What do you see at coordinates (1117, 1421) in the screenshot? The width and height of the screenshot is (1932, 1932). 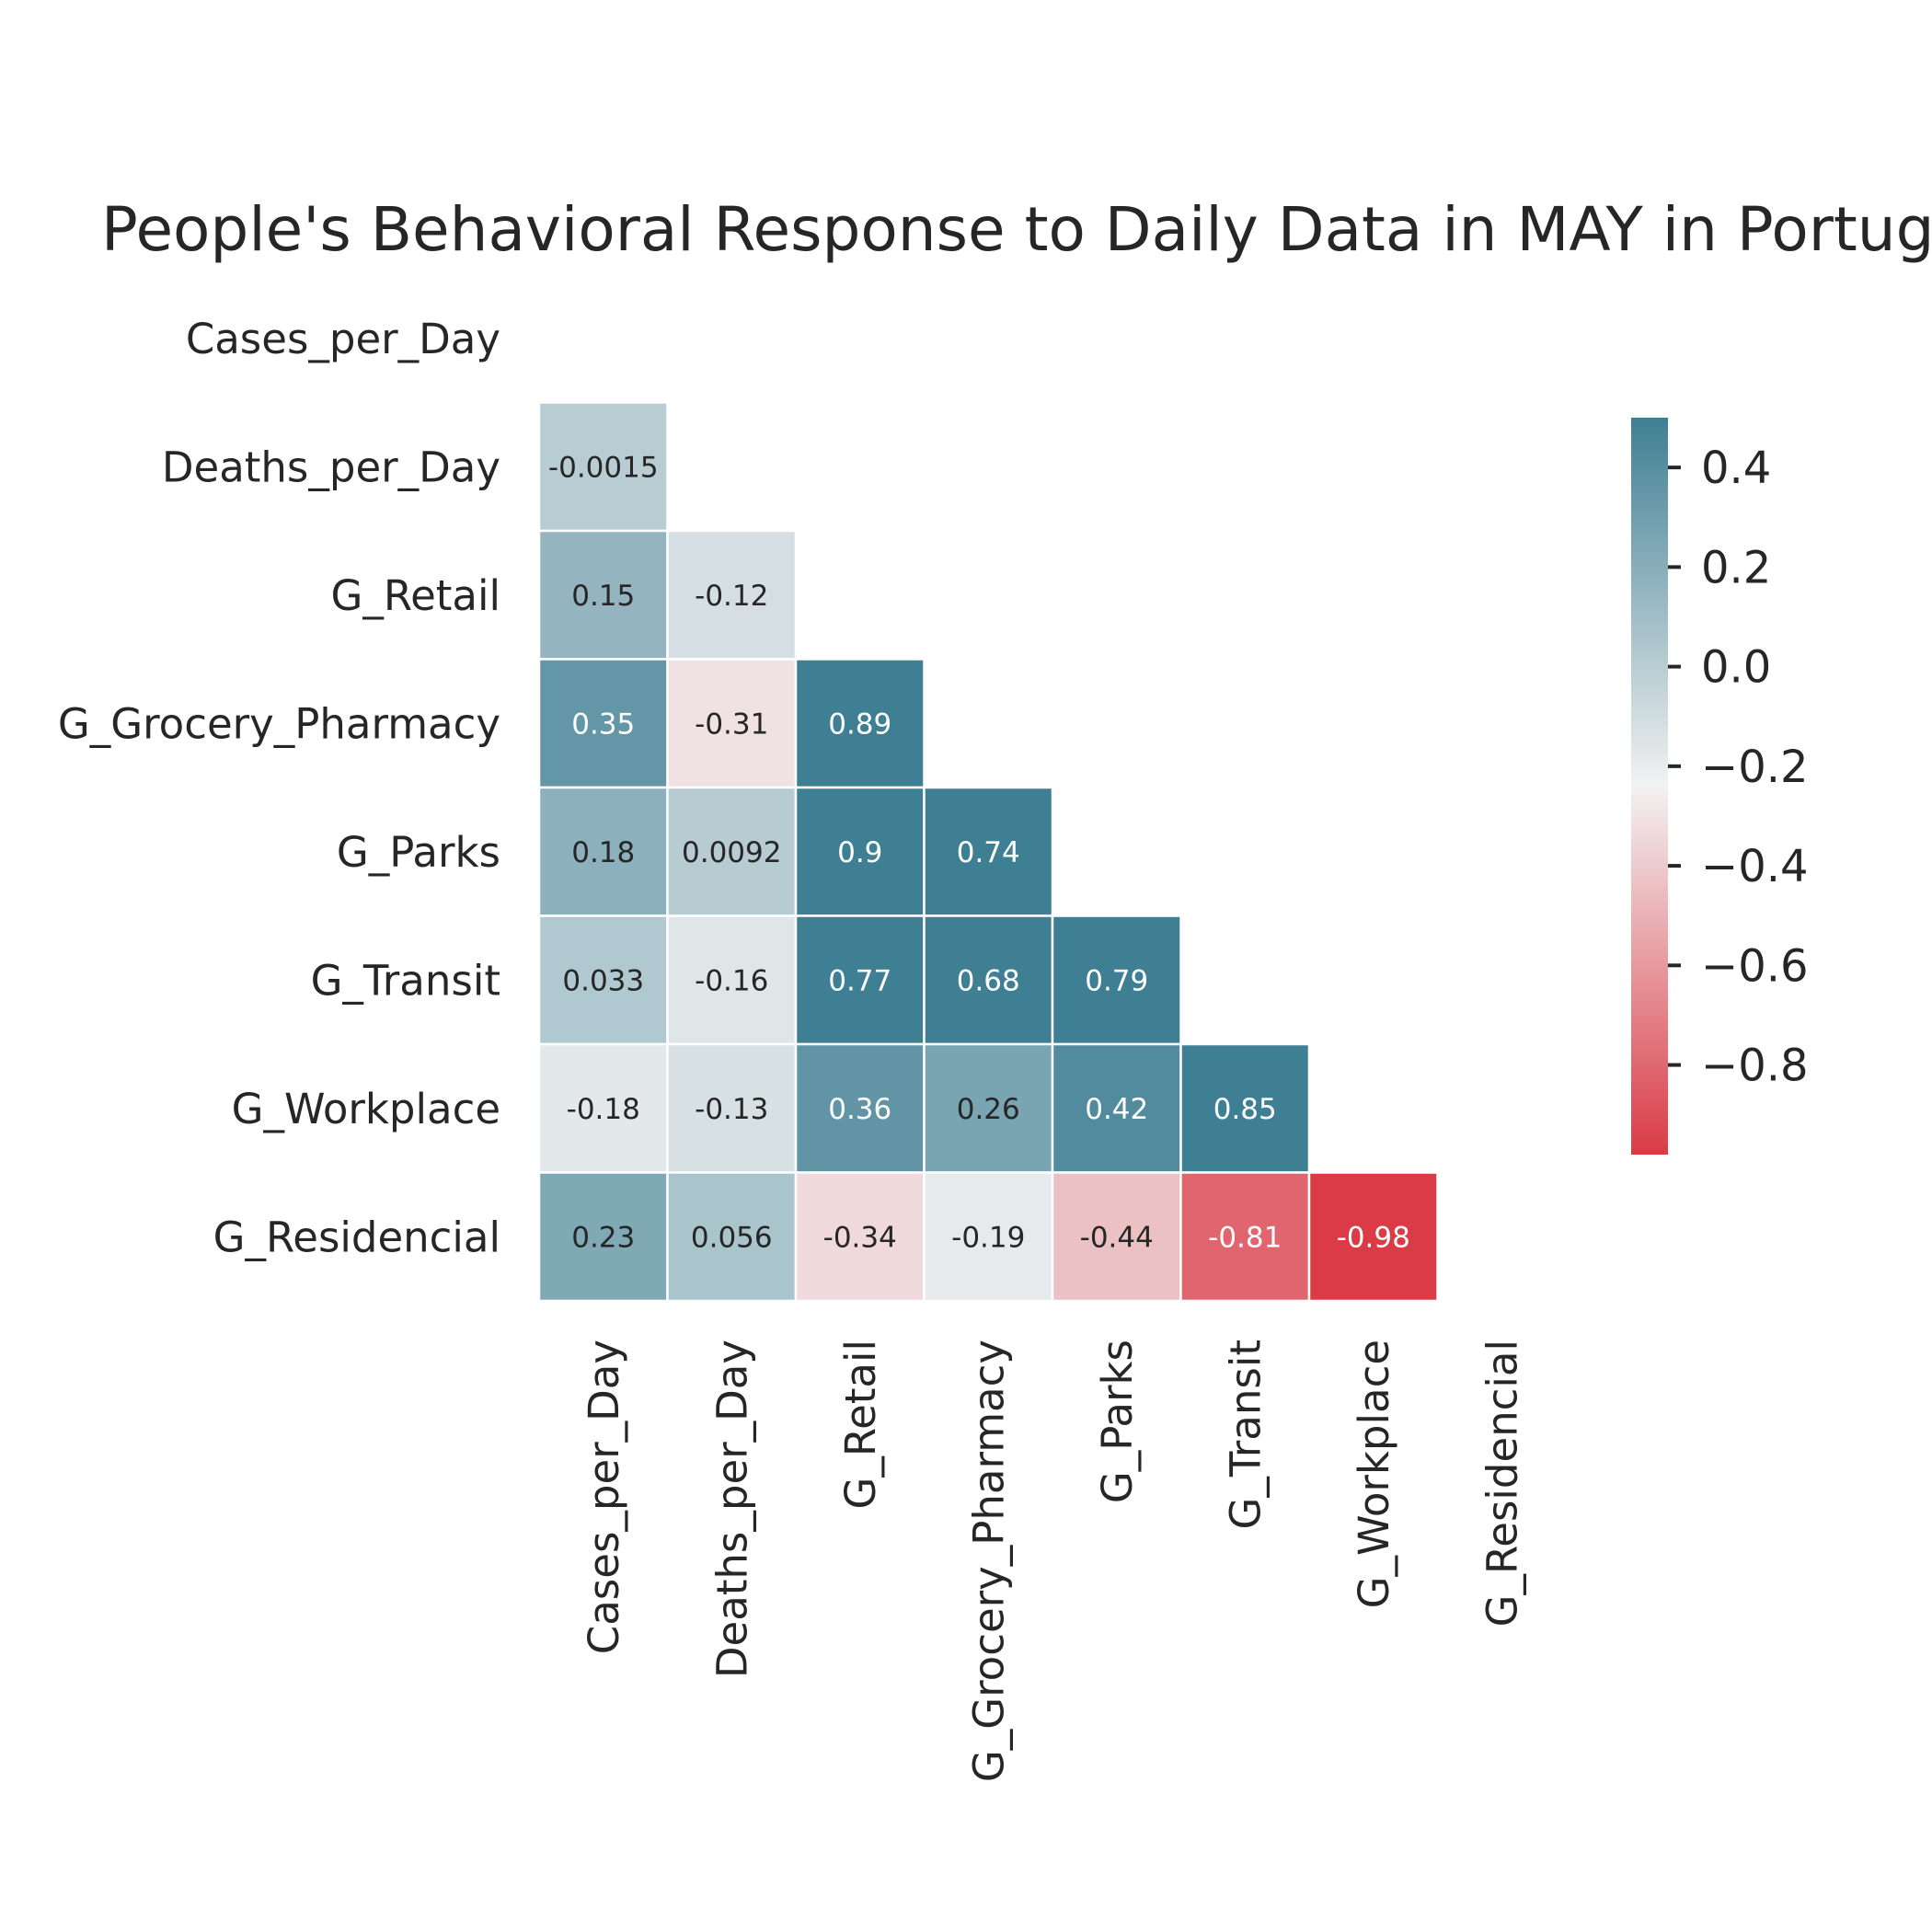 I see `column-label-g-parks: G_Parks` at bounding box center [1117, 1421].